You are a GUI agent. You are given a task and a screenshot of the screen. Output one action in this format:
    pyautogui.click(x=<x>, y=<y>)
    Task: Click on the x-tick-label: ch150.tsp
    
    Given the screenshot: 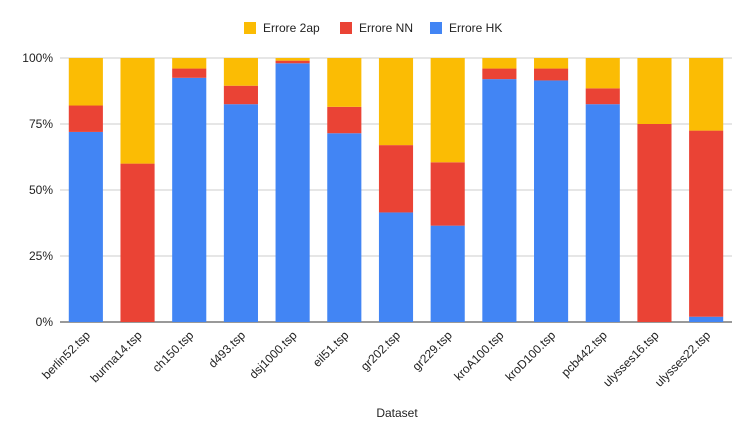 What is the action you would take?
    pyautogui.click(x=173, y=351)
    